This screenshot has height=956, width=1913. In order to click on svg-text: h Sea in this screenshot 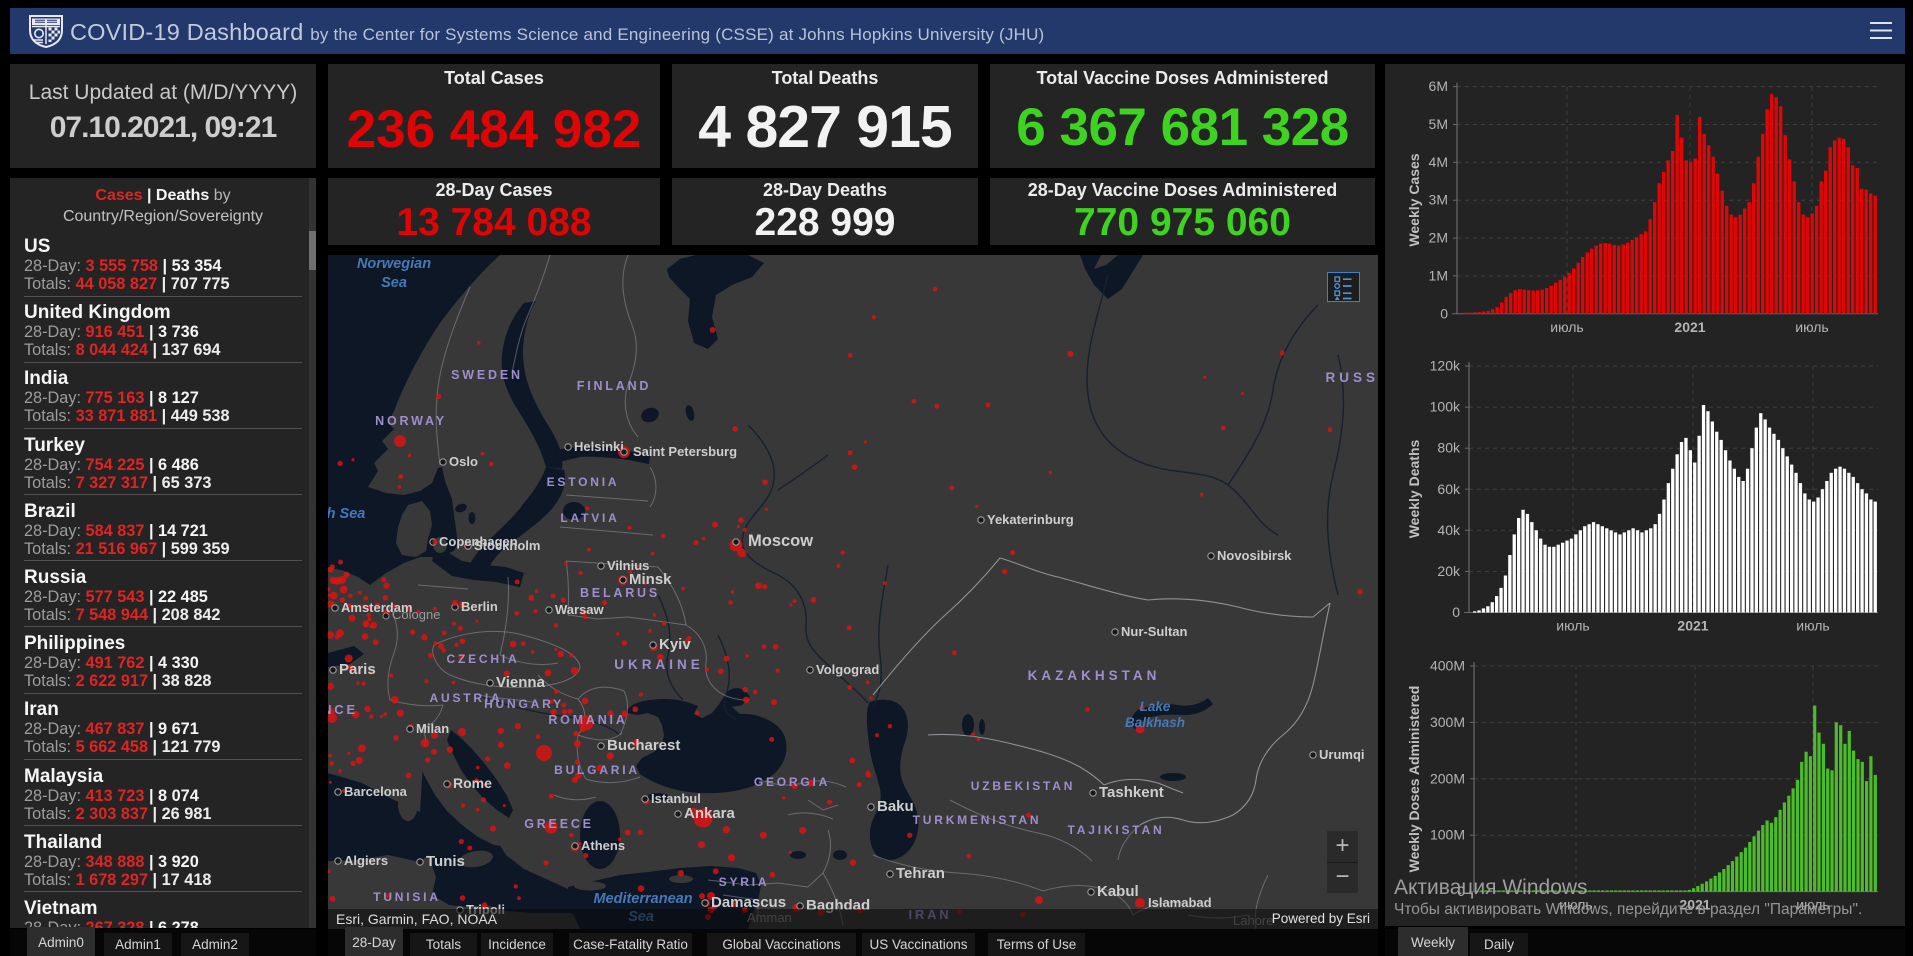, I will do `click(346, 514)`.